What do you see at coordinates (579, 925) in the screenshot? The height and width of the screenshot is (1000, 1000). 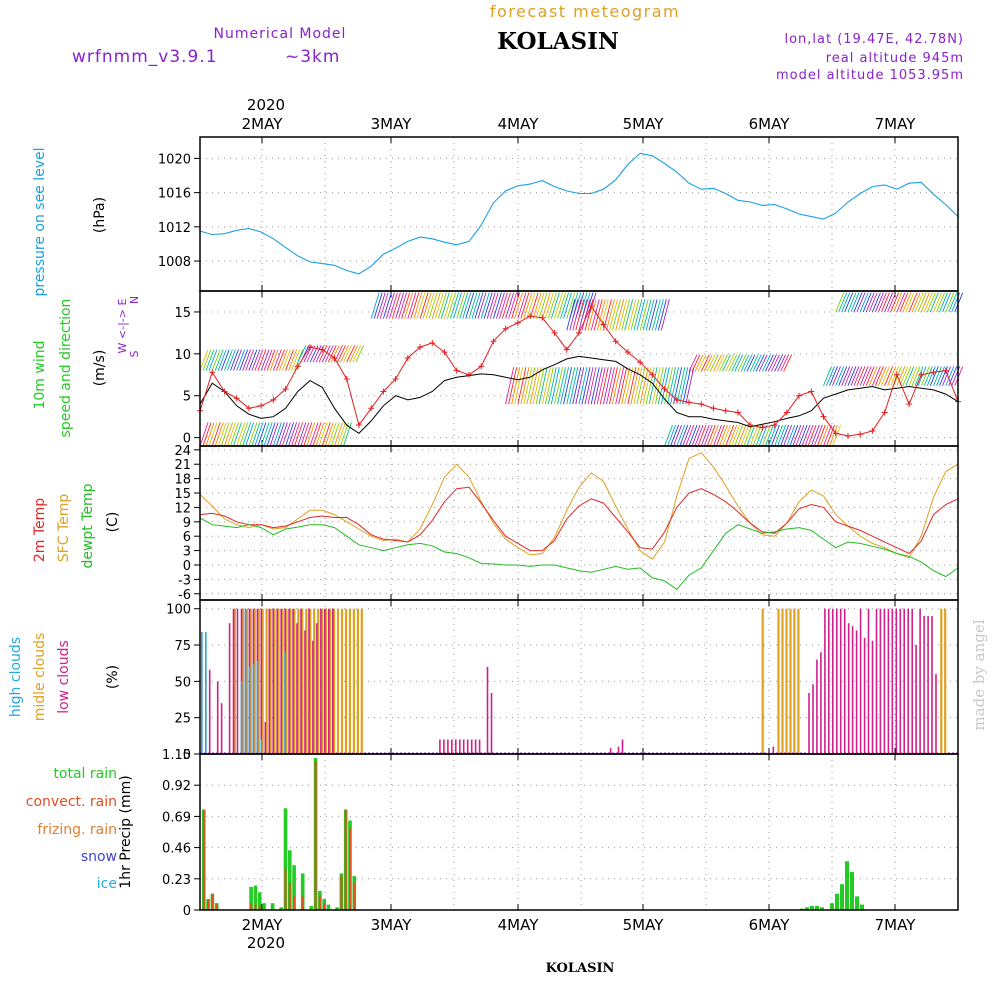 I see `day-labels-bottom: 2MAY 3MAY 4MAY 5MAY 6MAY 7MAY` at bounding box center [579, 925].